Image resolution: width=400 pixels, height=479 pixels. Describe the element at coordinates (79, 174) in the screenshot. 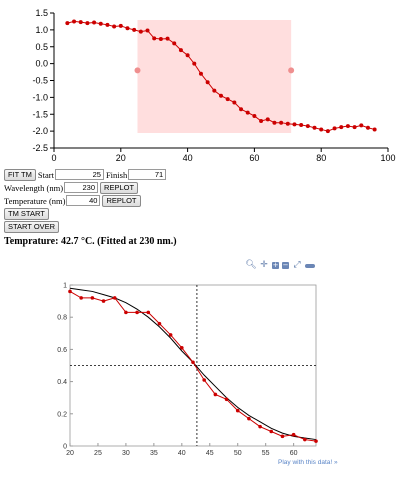

I see `start-input: 25` at that location.